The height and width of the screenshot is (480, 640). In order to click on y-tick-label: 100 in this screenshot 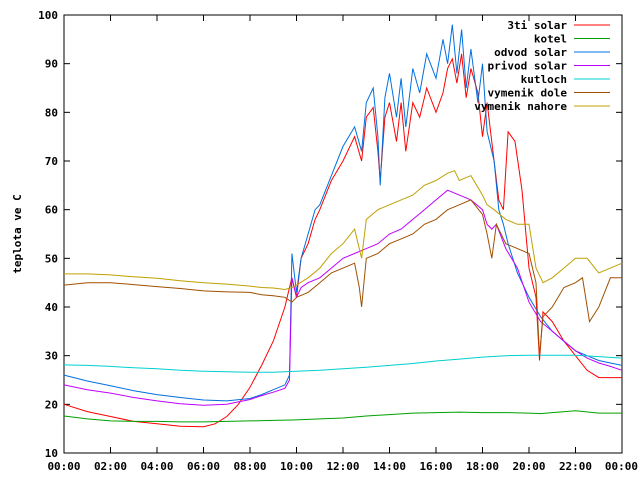, I will do `click(48, 15)`.